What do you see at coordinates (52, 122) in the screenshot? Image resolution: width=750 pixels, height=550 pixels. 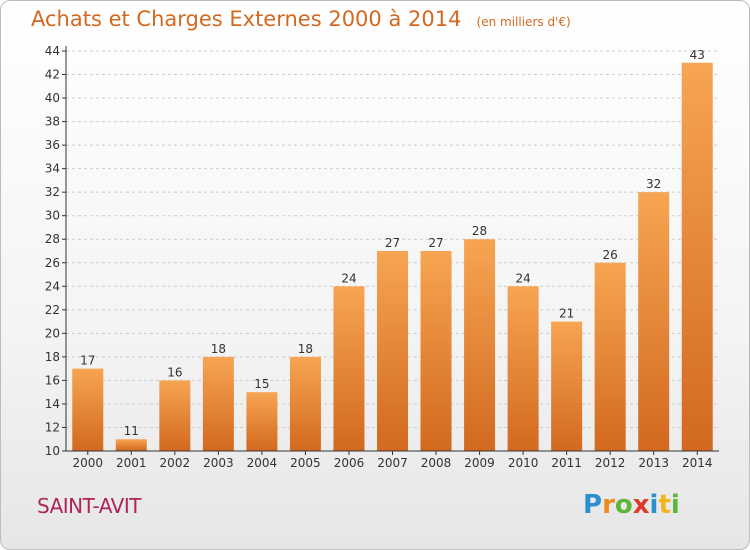 I see `y-tick-label: 38` at bounding box center [52, 122].